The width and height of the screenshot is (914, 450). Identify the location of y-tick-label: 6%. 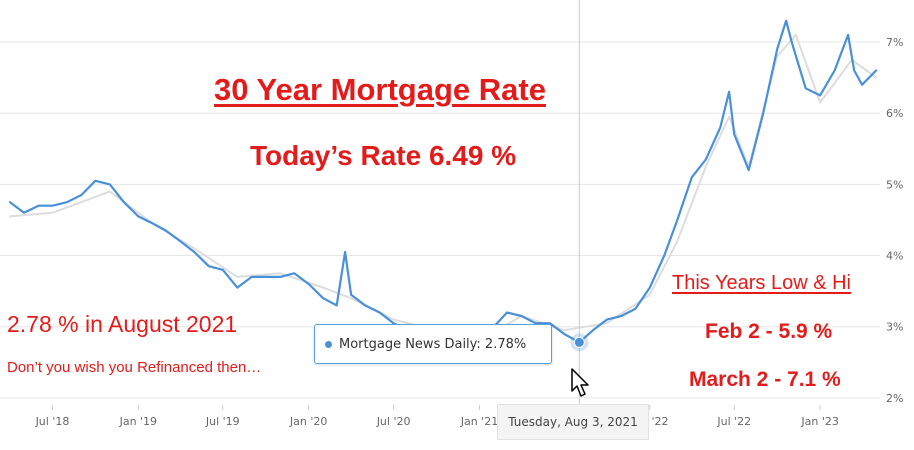
(894, 113).